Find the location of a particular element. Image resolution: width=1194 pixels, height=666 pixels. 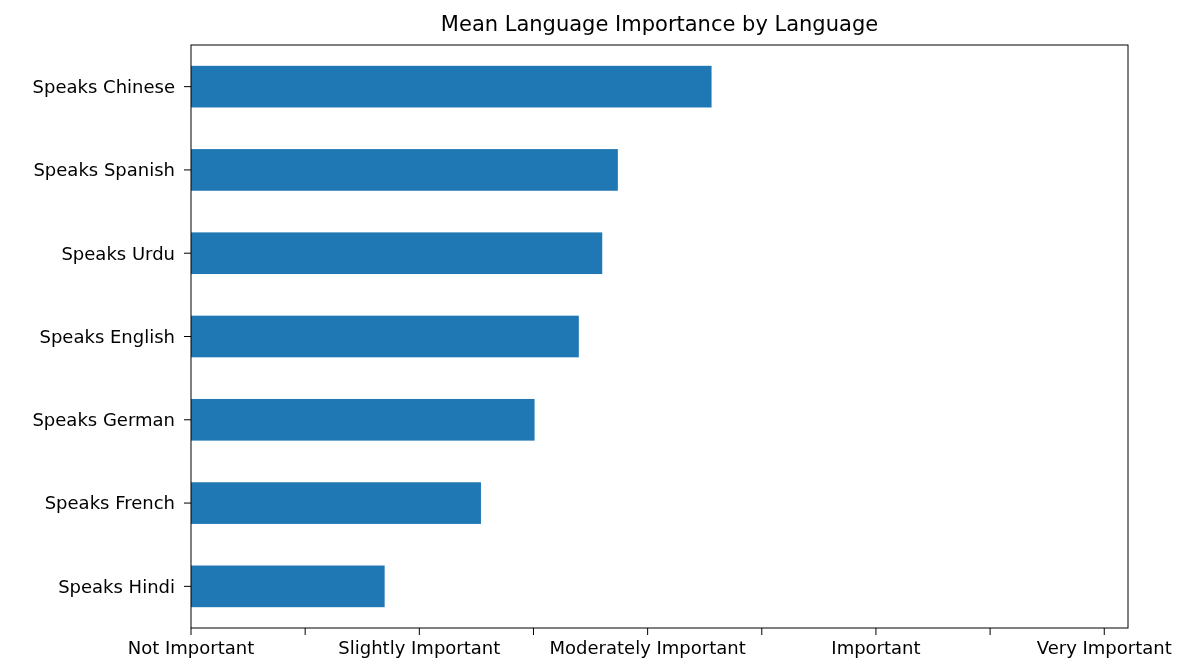

text: Moderately Important is located at coordinates (647, 647).